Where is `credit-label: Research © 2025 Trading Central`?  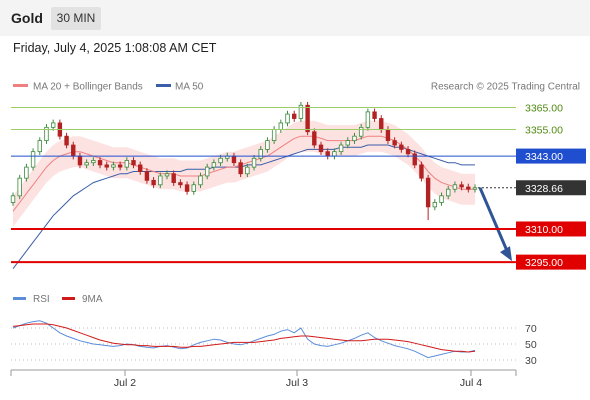
credit-label: Research © 2025 Trading Central is located at coordinates (505, 87).